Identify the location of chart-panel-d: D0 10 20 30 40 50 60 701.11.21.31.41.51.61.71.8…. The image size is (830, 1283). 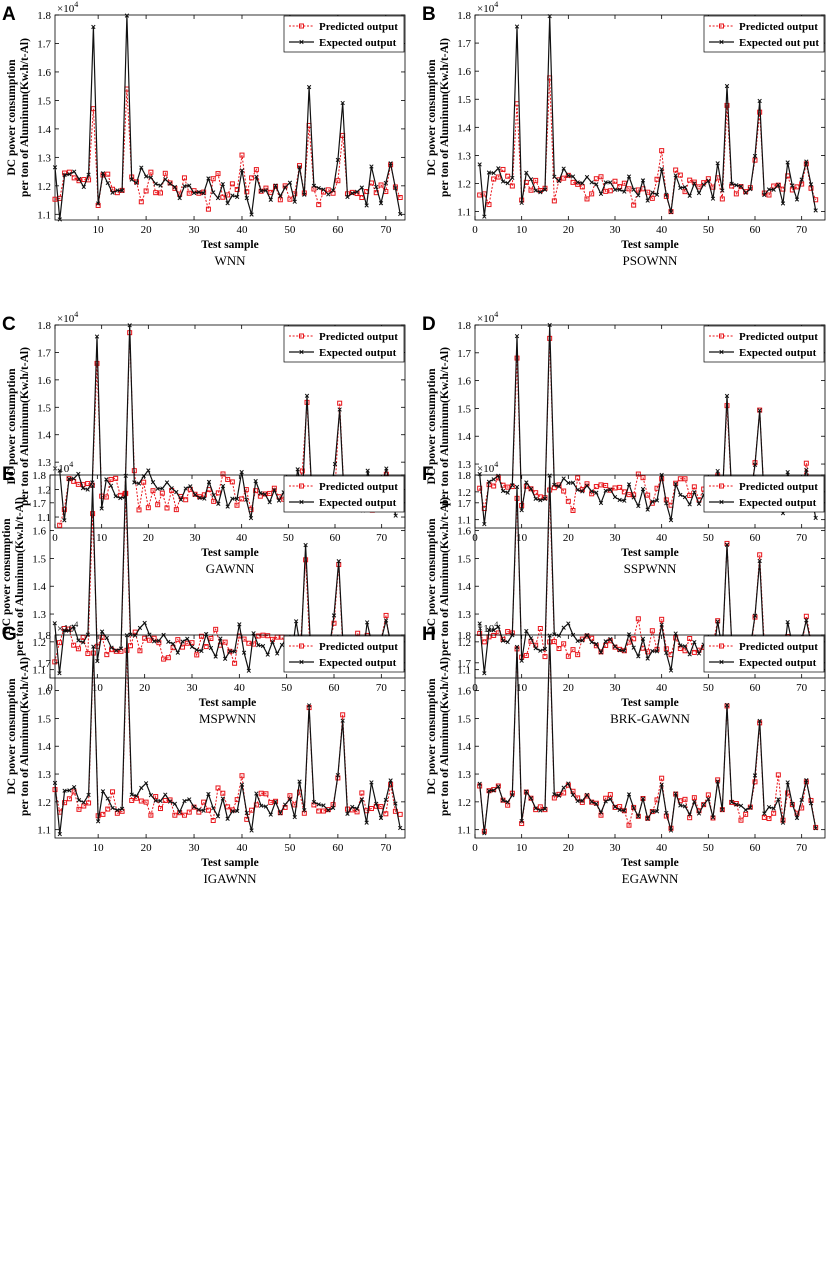
(624, 443).